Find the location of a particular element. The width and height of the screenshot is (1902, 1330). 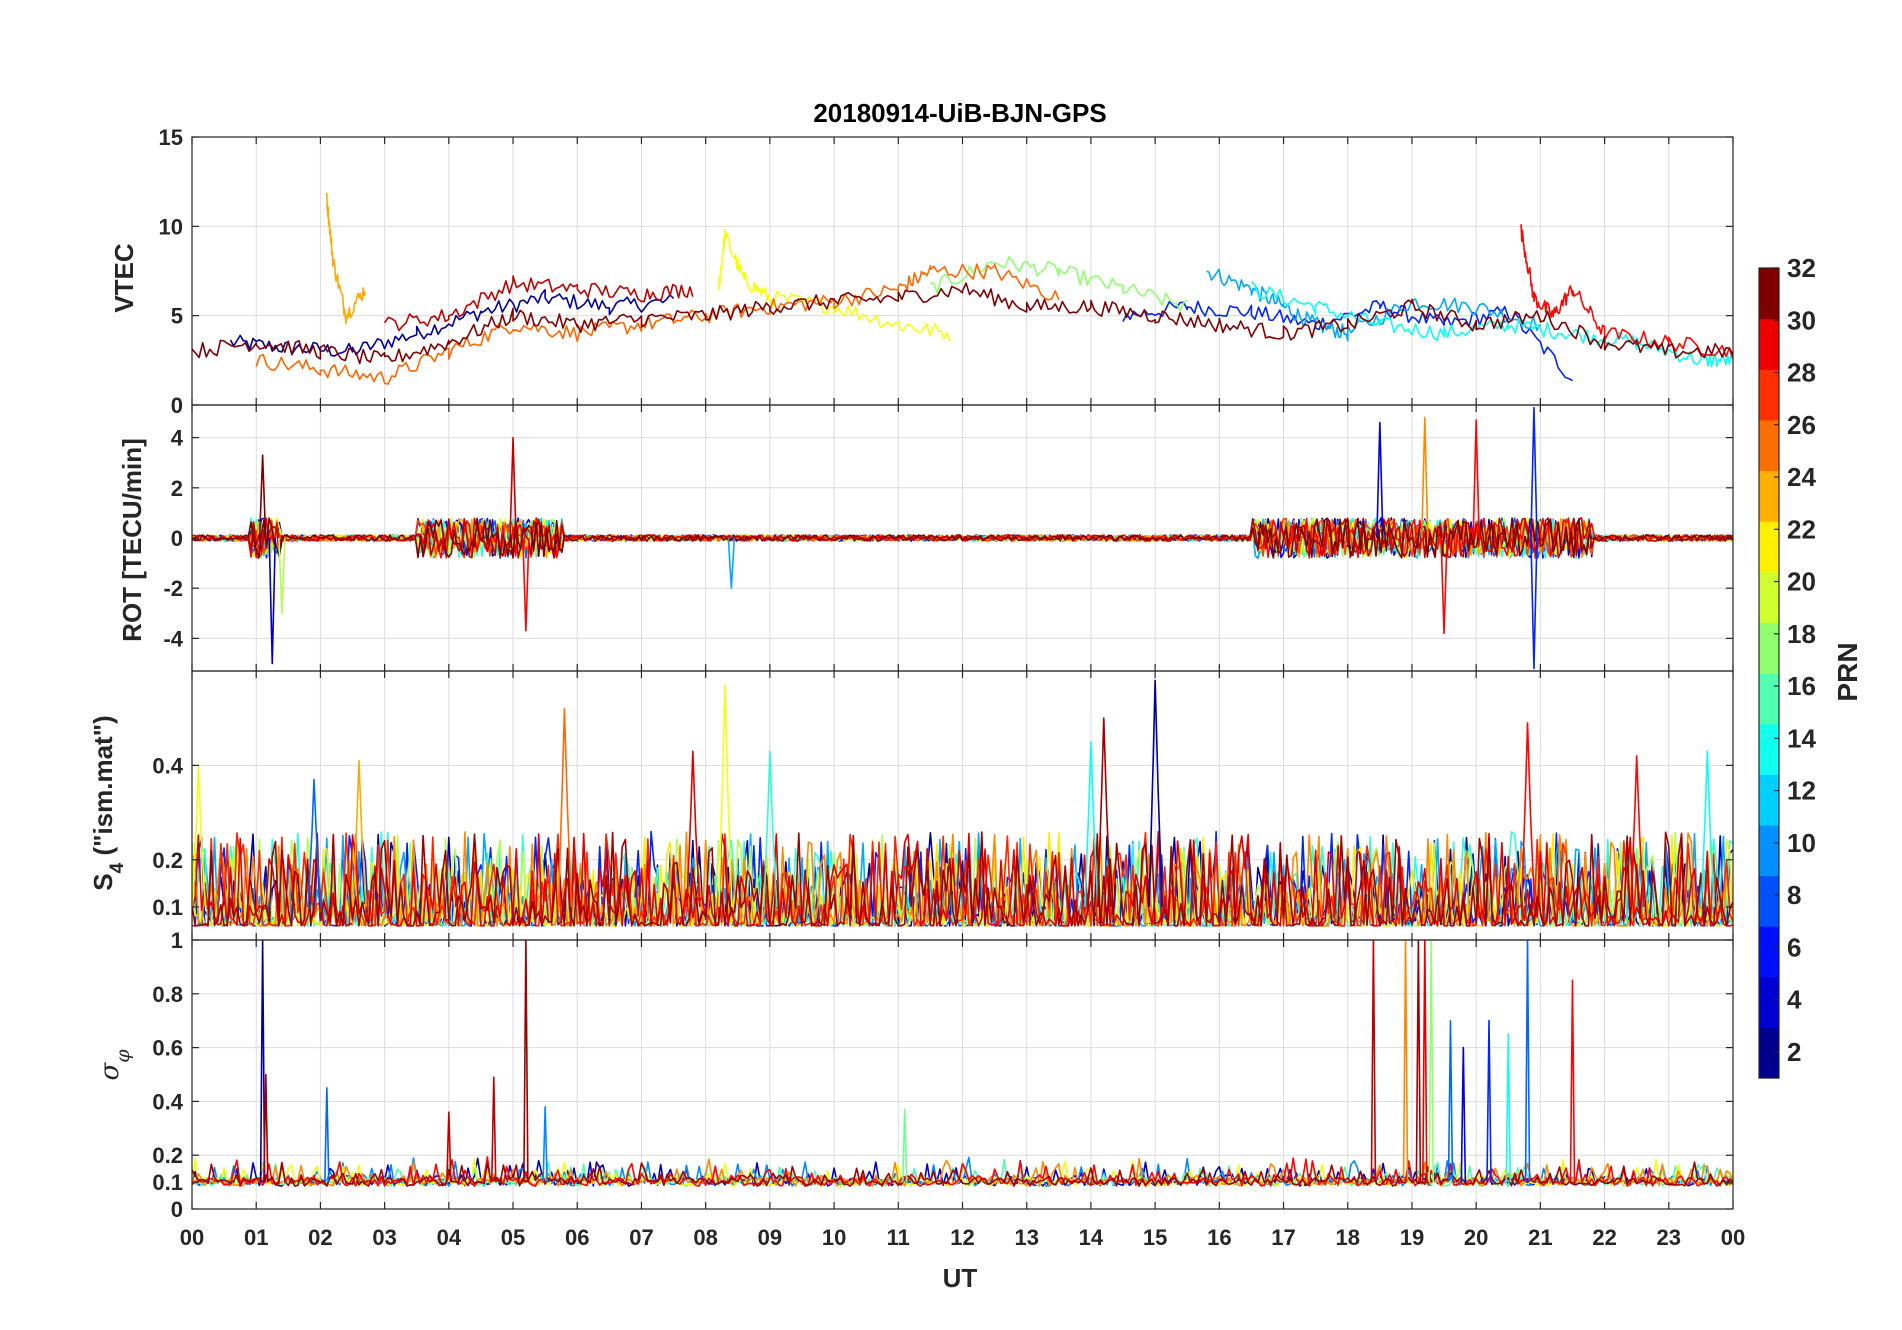

traces-vtec is located at coordinates (962, 288).